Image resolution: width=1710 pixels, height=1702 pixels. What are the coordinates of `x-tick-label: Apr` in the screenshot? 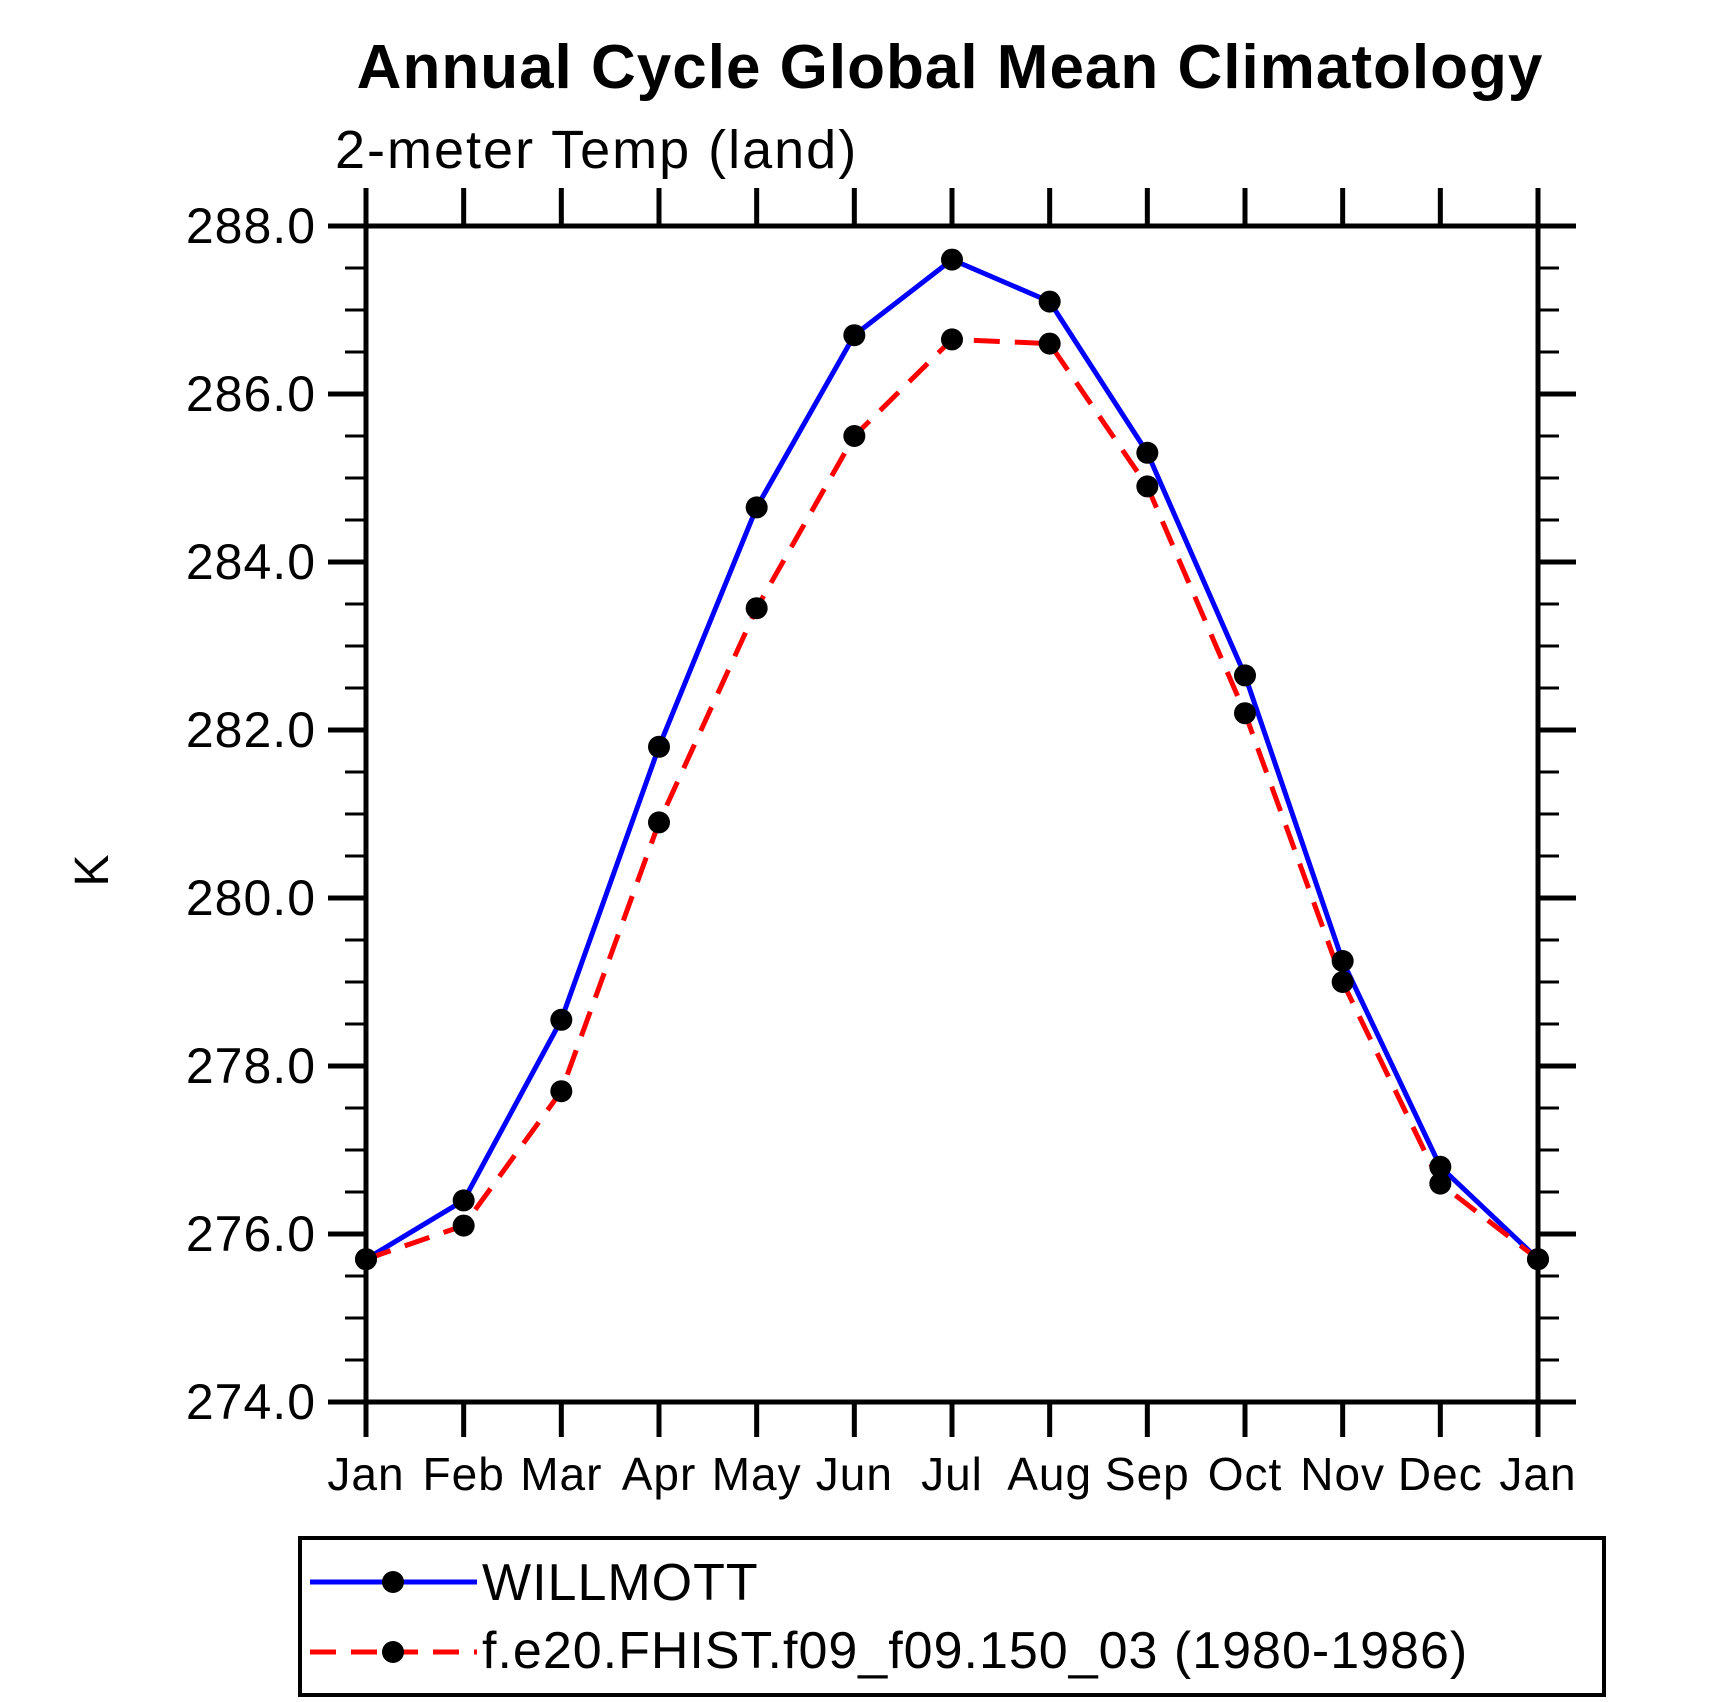 It's located at (659, 1474).